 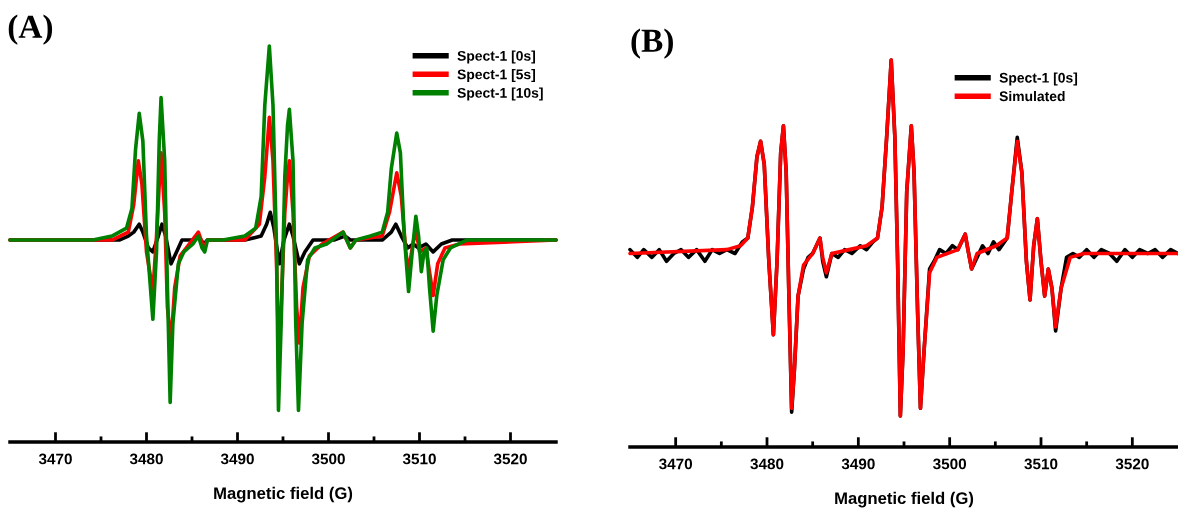 What do you see at coordinates (30, 29) in the screenshot?
I see `chart-title: (A)` at bounding box center [30, 29].